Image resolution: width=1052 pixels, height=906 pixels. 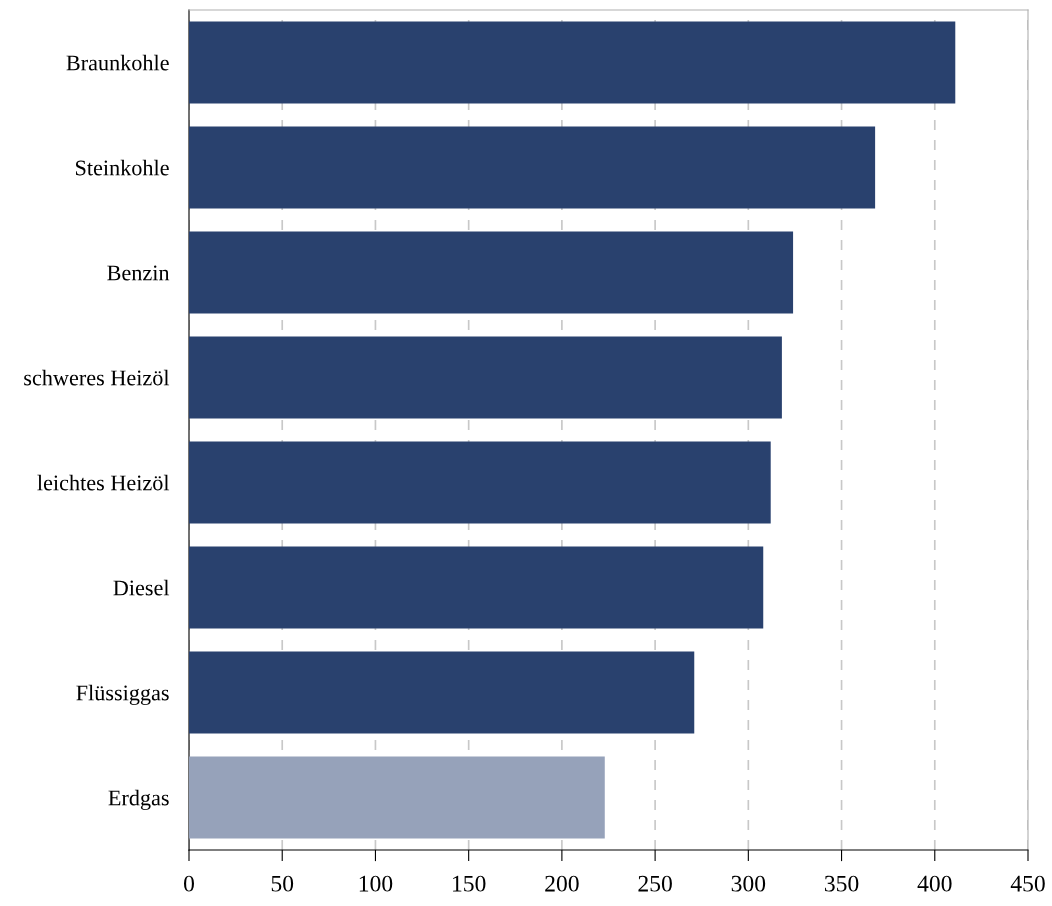 I want to click on x-tick-label: 300, so click(x=748, y=883).